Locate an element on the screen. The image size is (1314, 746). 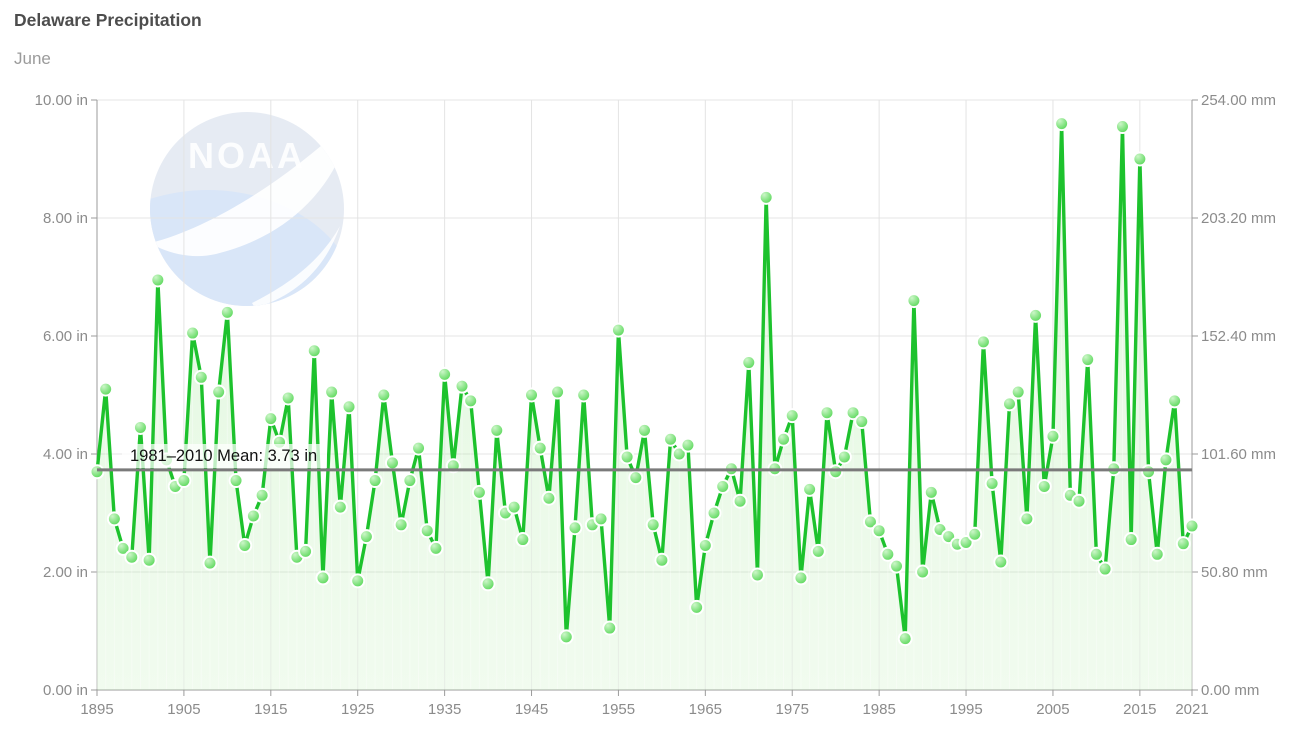
data-point-1895: 1895: 3.70 in is located at coordinates (97, 472).